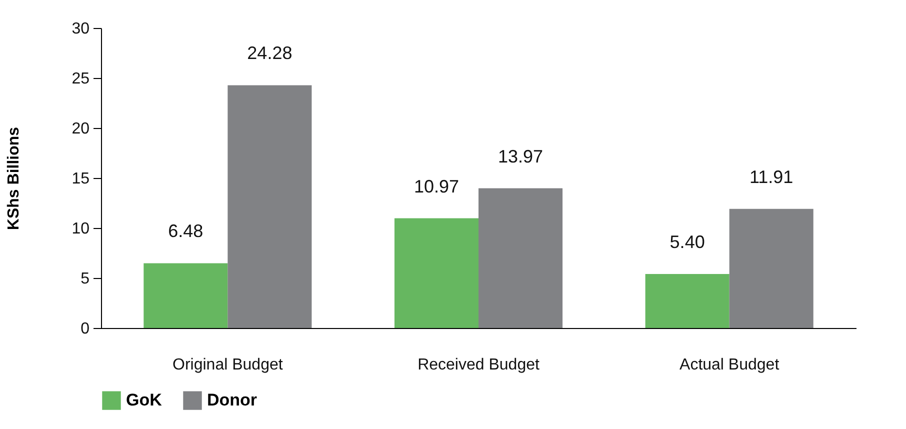 The image size is (906, 429). I want to click on x-tick-label: Received Budget, so click(479, 365).